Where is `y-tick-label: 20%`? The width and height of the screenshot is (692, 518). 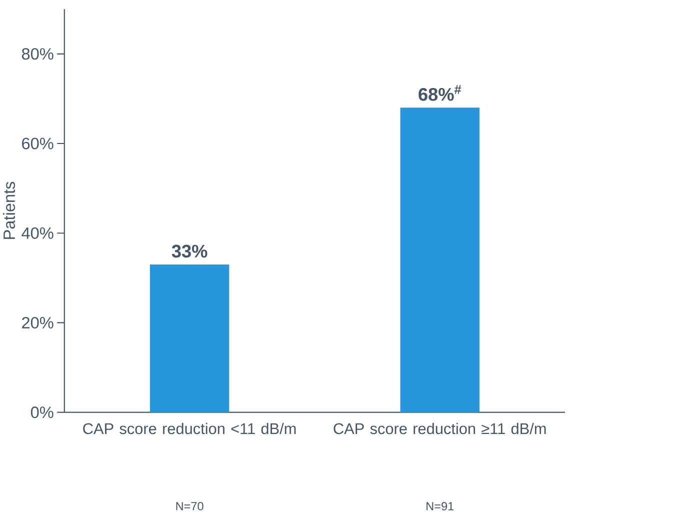 y-tick-label: 20% is located at coordinates (38, 322).